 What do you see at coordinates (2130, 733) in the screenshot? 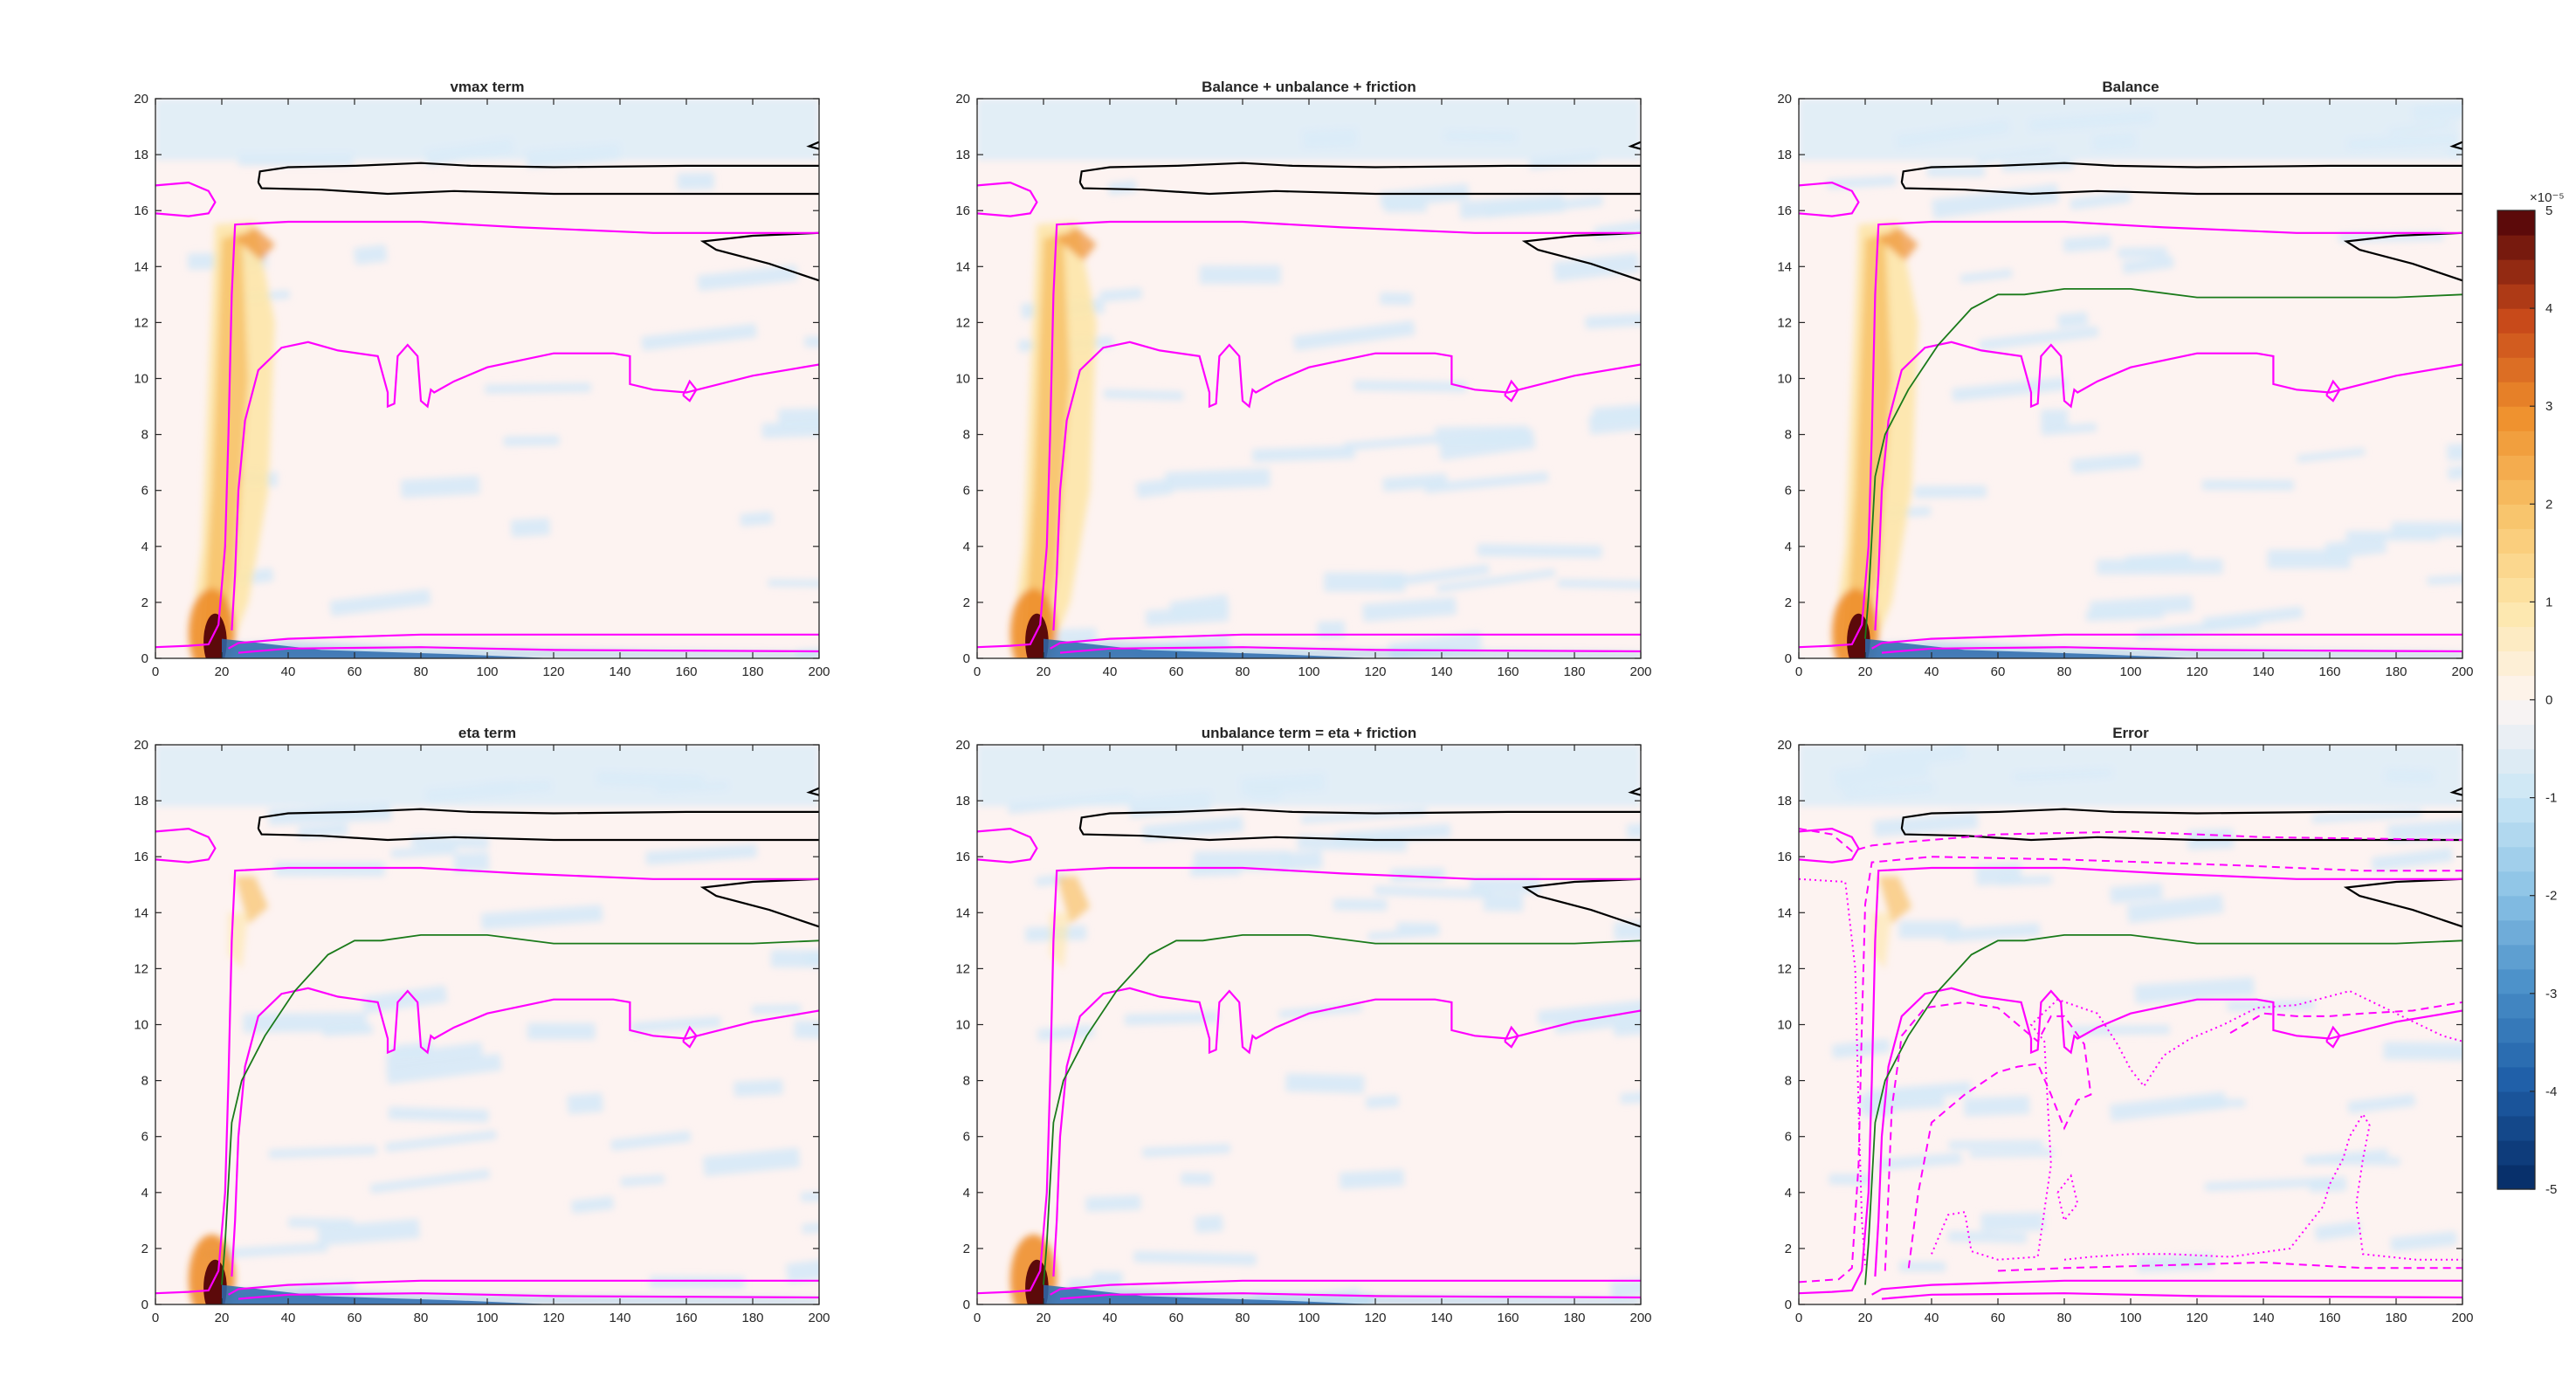
I see `panel-title: Error` at bounding box center [2130, 733].